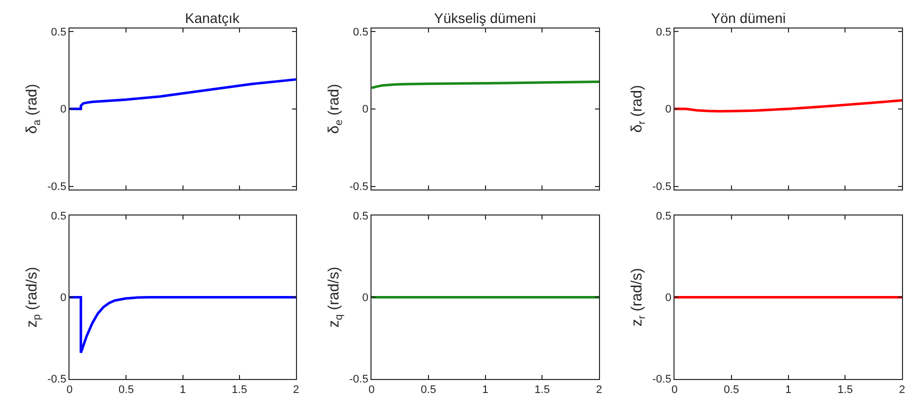 The width and height of the screenshot is (910, 412). I want to click on chart-title: Kanatçık, so click(212, 18).